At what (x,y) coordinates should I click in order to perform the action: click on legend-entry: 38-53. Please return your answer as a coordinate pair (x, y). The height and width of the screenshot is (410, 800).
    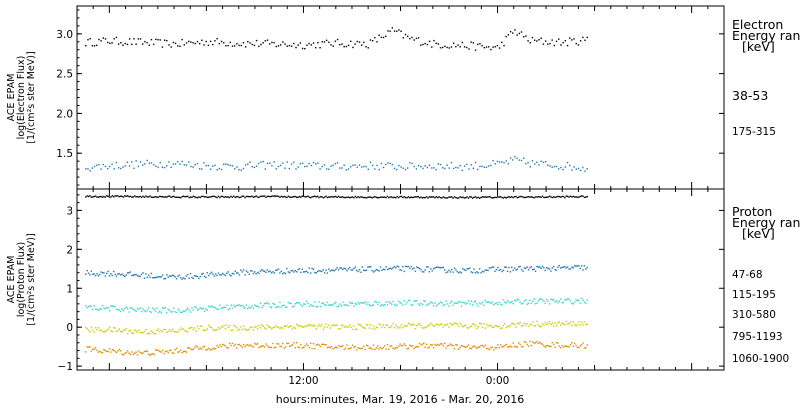
    Looking at the image, I should click on (750, 95).